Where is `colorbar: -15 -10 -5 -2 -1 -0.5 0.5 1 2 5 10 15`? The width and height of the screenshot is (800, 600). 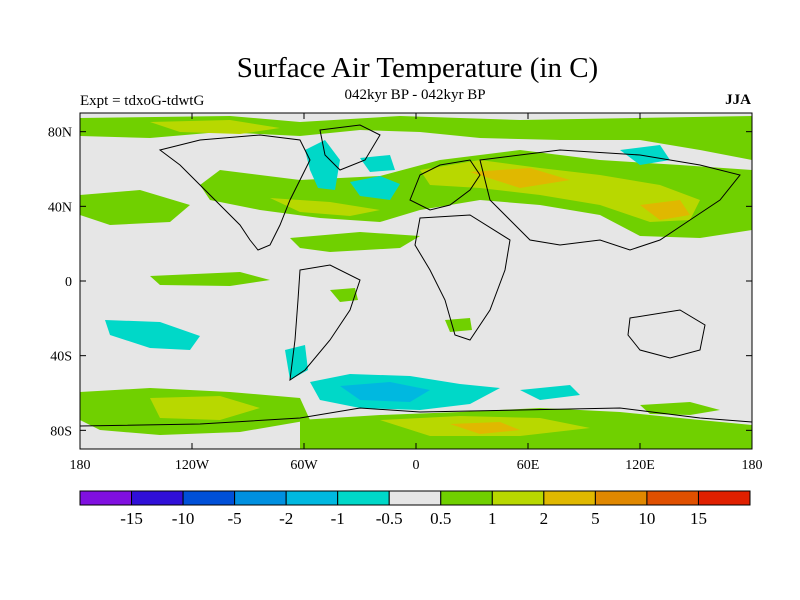 colorbar: -15 -10 -5 -2 -1 -0.5 0.5 1 2 5 10 15 is located at coordinates (415, 509).